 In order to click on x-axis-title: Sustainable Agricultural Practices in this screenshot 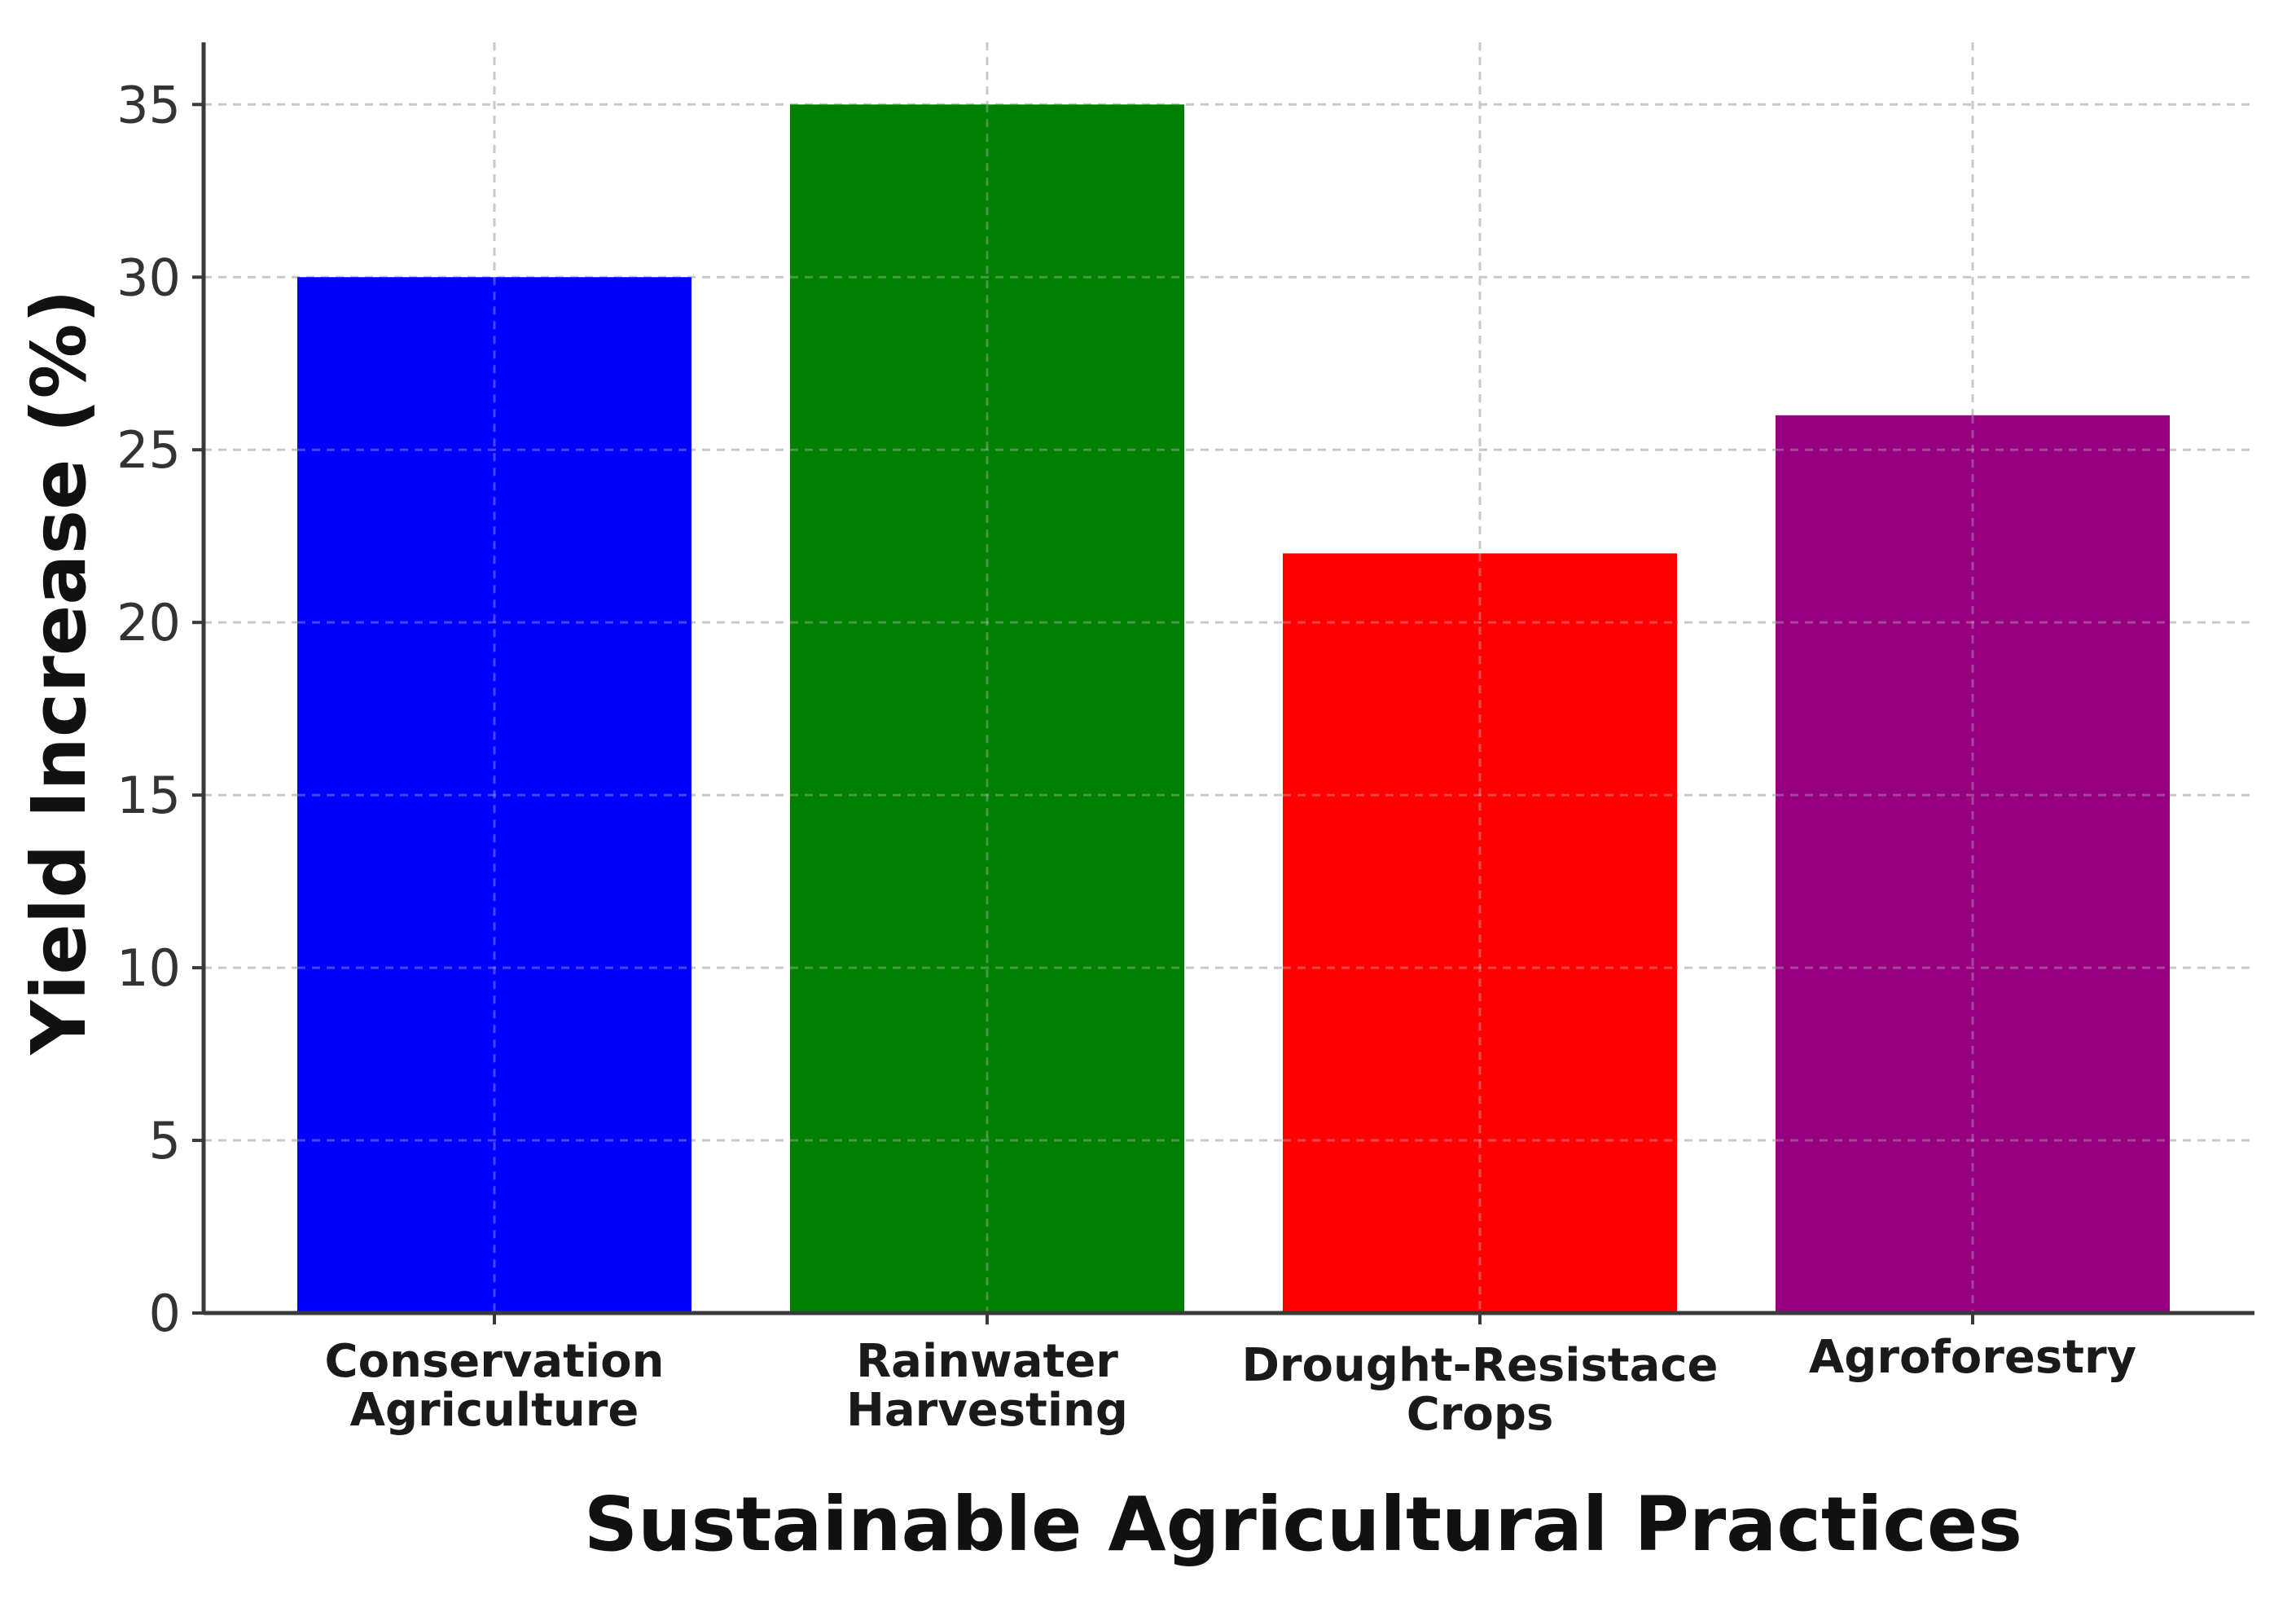, I will do `click(1303, 1525)`.